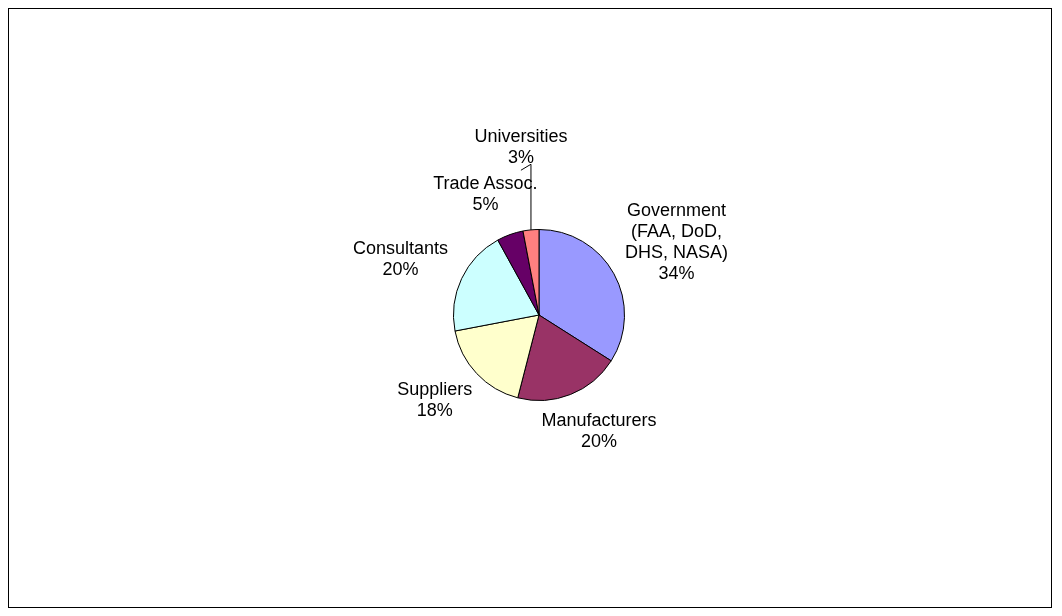 The width and height of the screenshot is (1062, 616). What do you see at coordinates (435, 388) in the screenshot?
I see `slice-label: Suppliers` at bounding box center [435, 388].